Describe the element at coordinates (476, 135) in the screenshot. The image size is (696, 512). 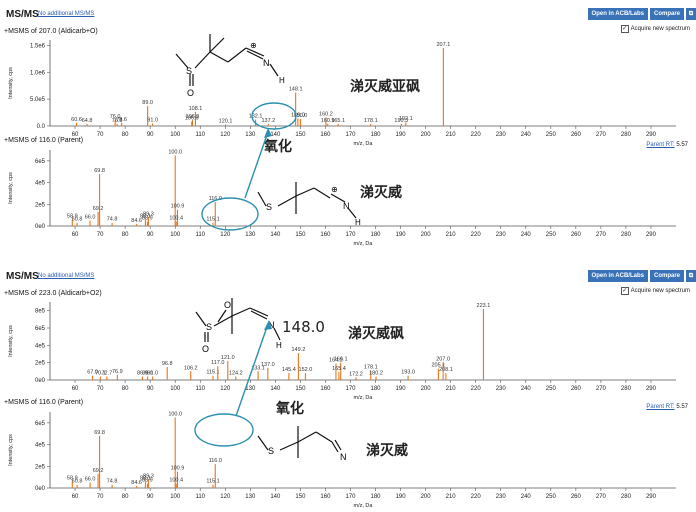
I see `x-tick-label: 220` at that location.